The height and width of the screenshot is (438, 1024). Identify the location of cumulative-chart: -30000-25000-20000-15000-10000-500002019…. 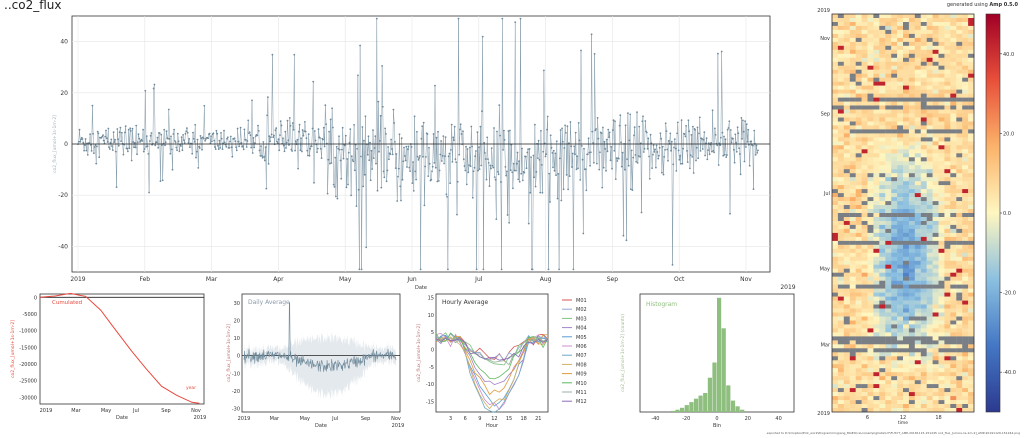
(108, 356).